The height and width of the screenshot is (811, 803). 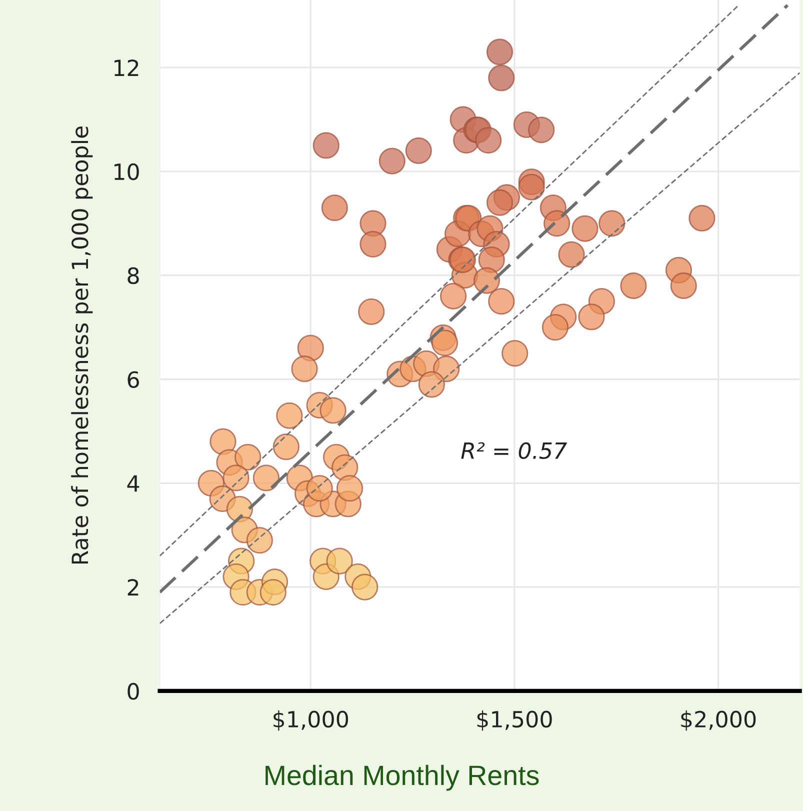 What do you see at coordinates (311, 720) in the screenshot?
I see `x-tick-label: $1,000` at bounding box center [311, 720].